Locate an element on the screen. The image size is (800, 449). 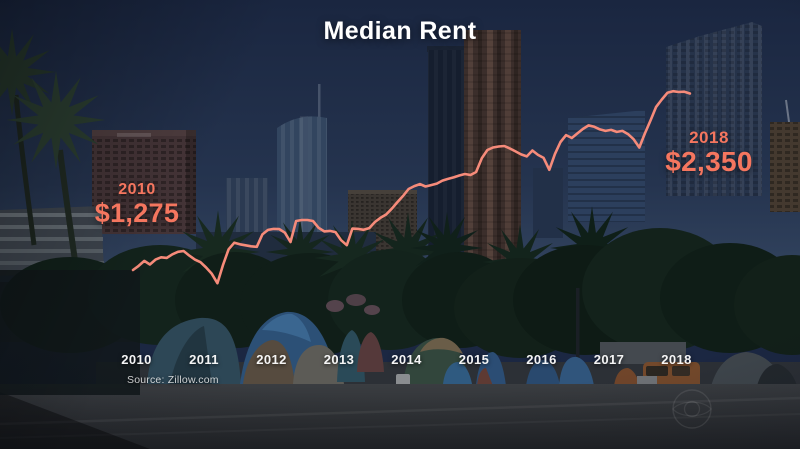
brick-building is located at coordinates (144, 182).